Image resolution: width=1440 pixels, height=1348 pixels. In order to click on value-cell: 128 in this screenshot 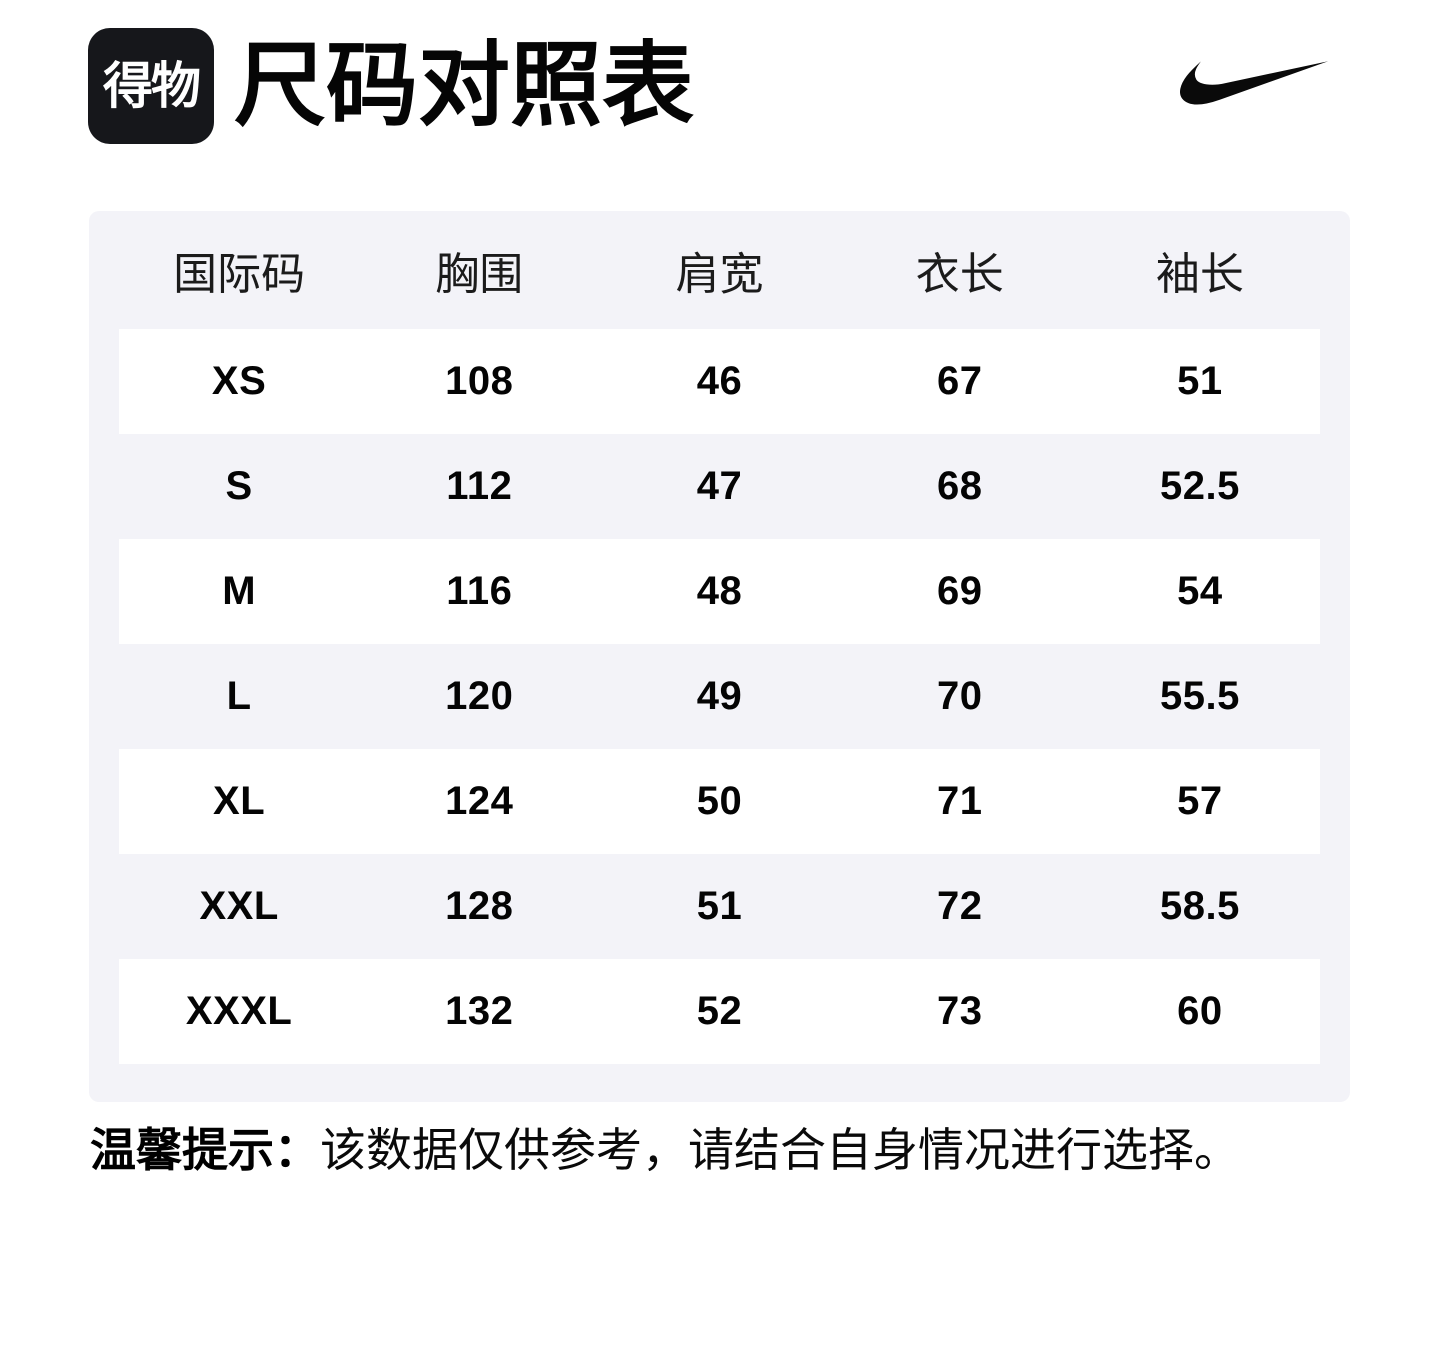, I will do `click(479, 906)`.